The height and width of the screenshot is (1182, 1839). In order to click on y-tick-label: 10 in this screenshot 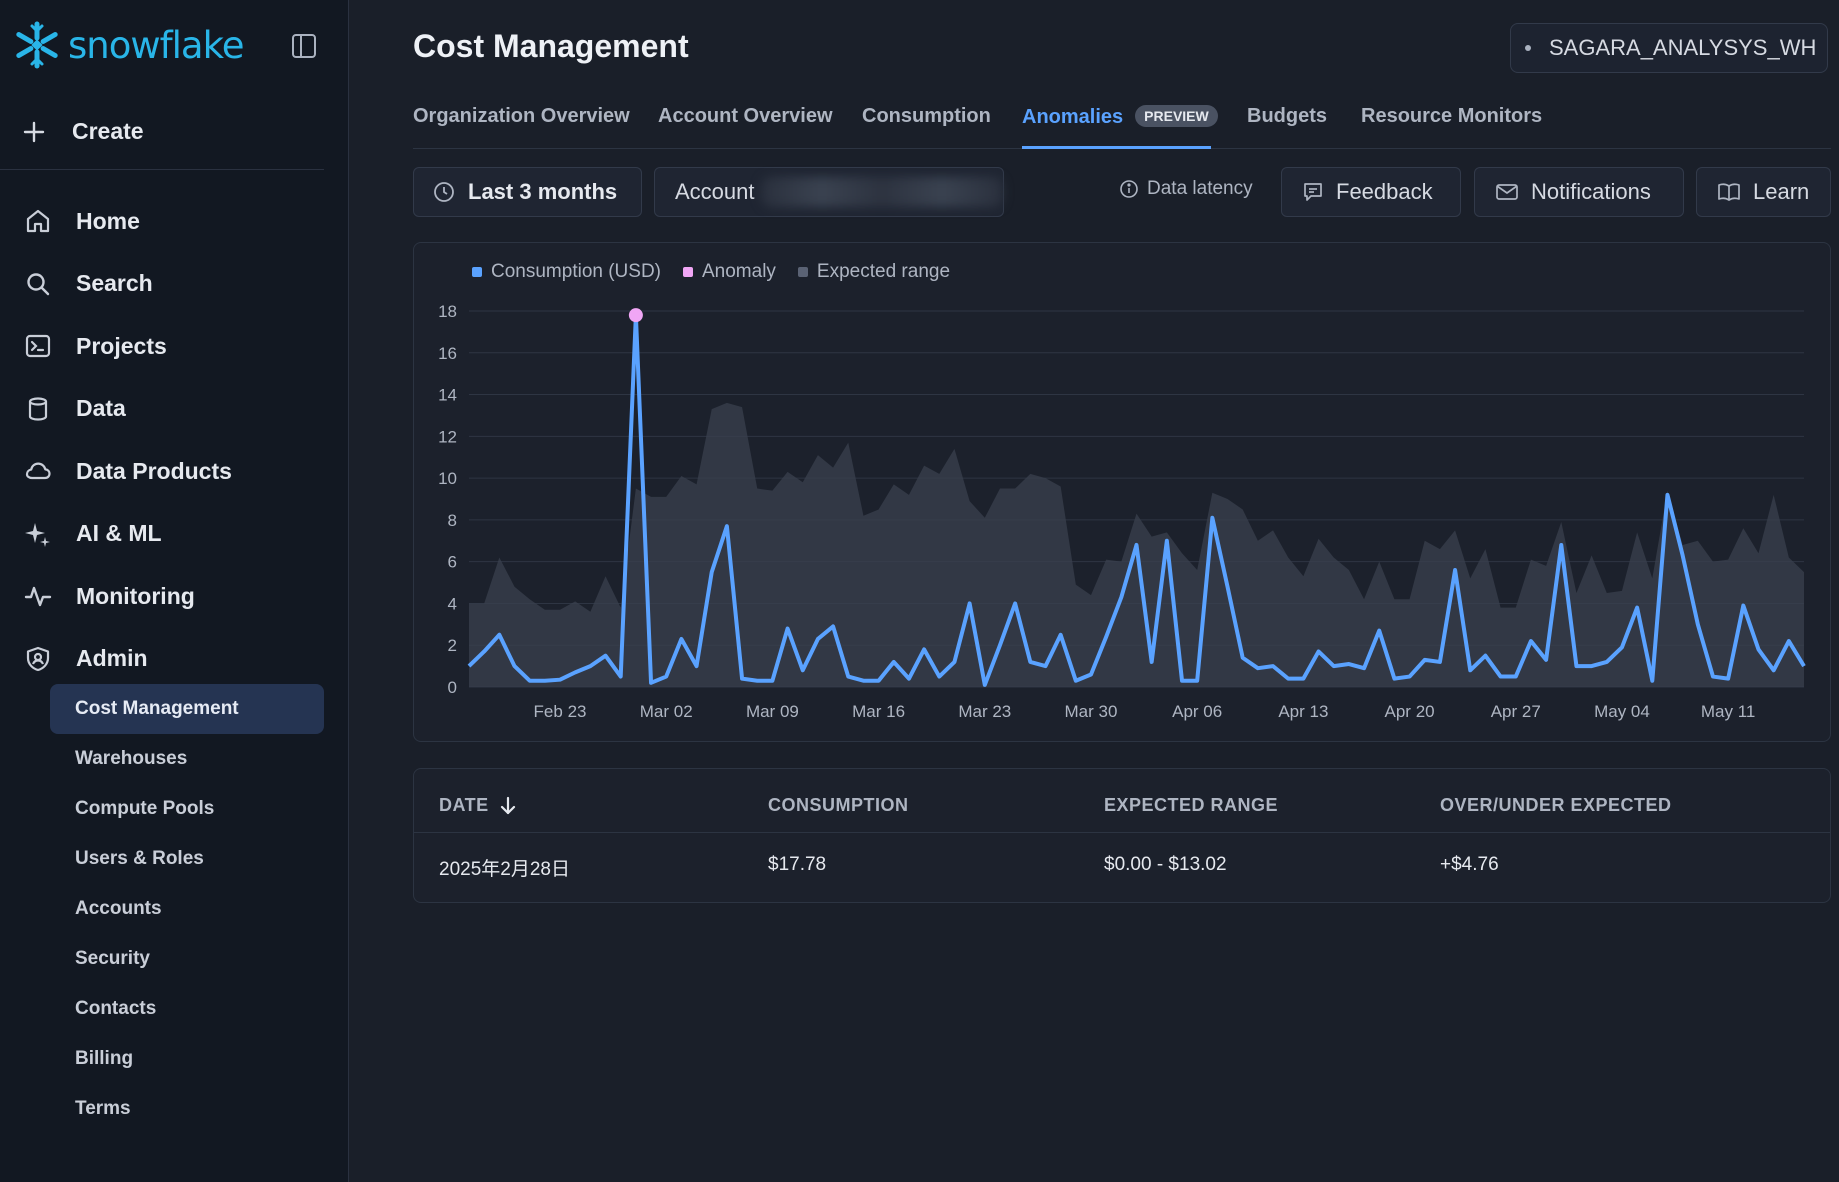, I will do `click(447, 478)`.